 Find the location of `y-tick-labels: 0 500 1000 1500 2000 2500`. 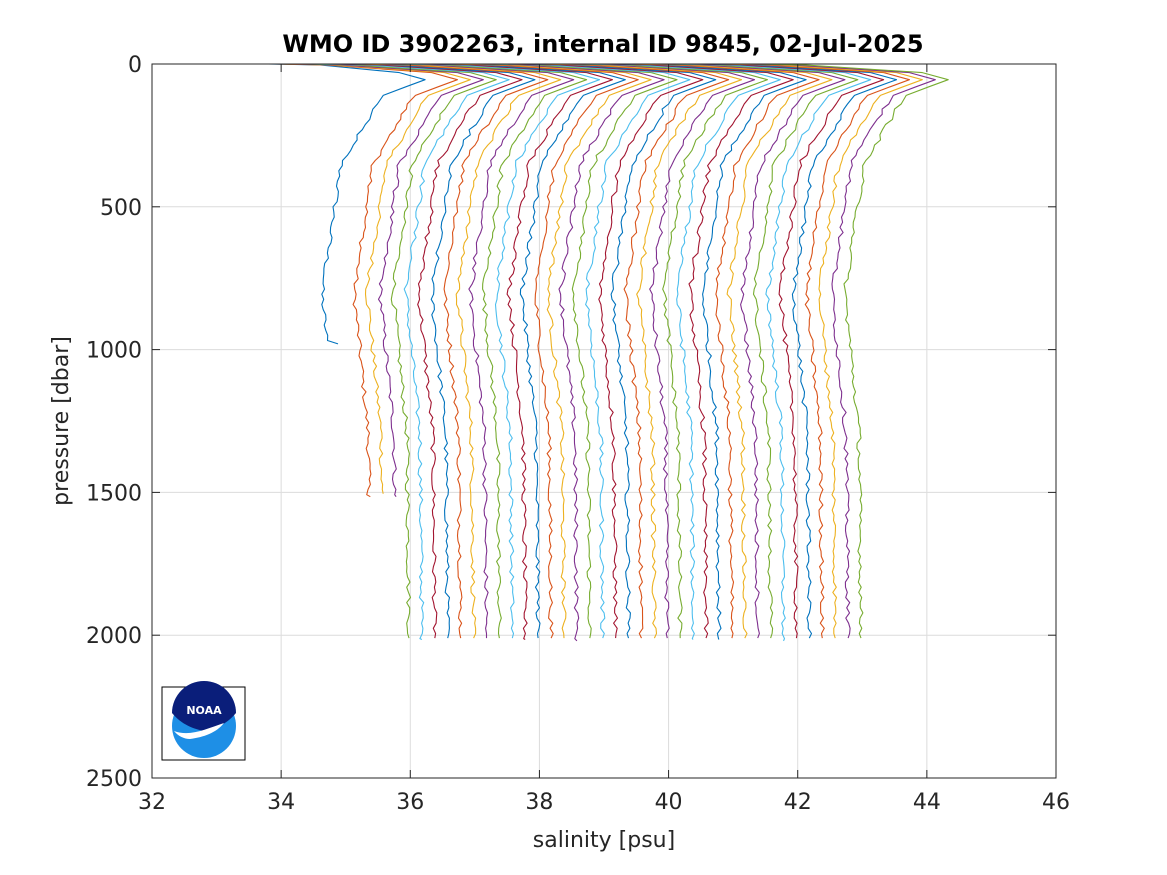

y-tick-labels: 0 500 1000 1500 2000 2500 is located at coordinates (114, 422).